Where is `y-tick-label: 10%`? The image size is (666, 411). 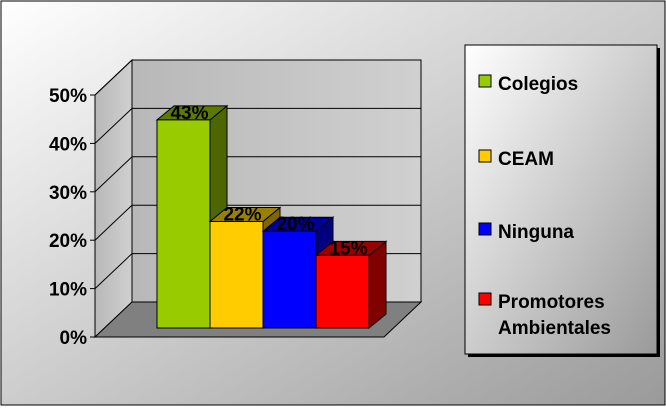
y-tick-label: 10% is located at coordinates (68, 290).